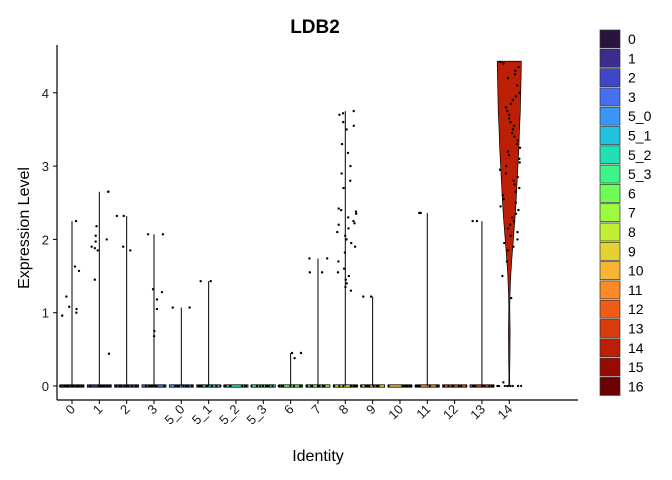 The image size is (672, 480). What do you see at coordinates (45, 239) in the screenshot?
I see `y-tick-label: 2` at bounding box center [45, 239].